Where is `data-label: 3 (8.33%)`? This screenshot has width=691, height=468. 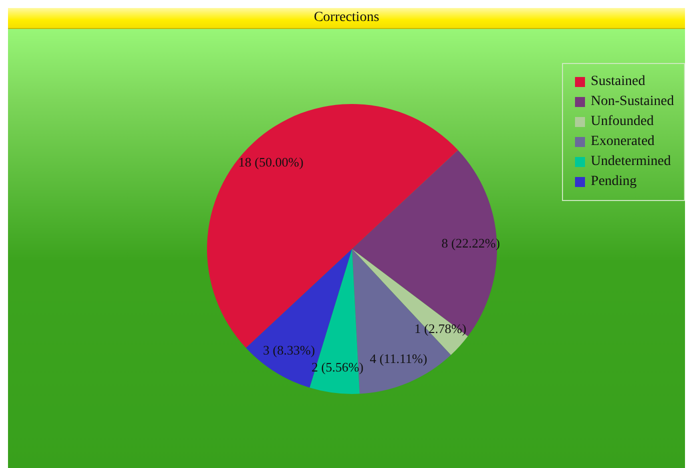 data-label: 3 (8.33%) is located at coordinates (288, 350).